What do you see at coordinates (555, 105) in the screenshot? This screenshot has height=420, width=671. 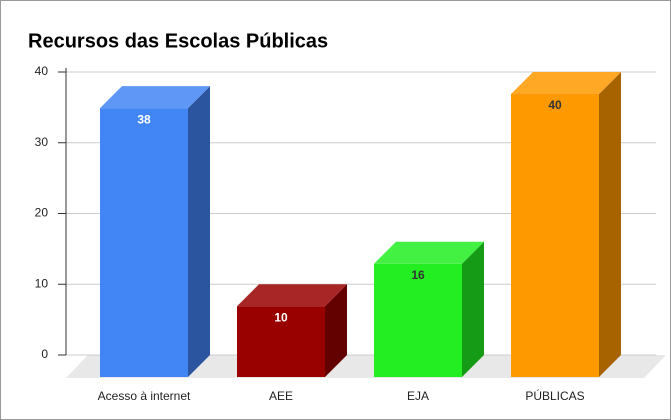 I see `value-label: 40` at bounding box center [555, 105].